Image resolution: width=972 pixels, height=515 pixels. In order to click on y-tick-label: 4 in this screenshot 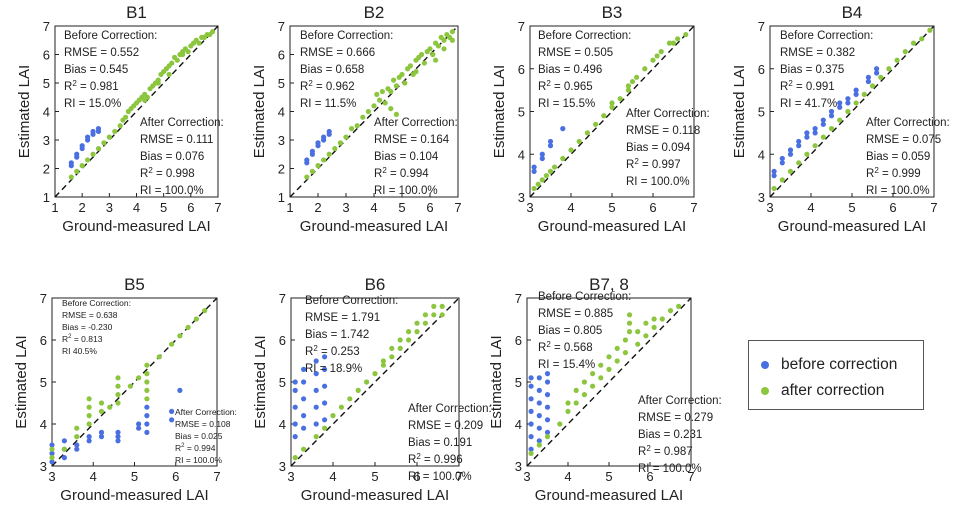, I will do `click(281, 112)`.